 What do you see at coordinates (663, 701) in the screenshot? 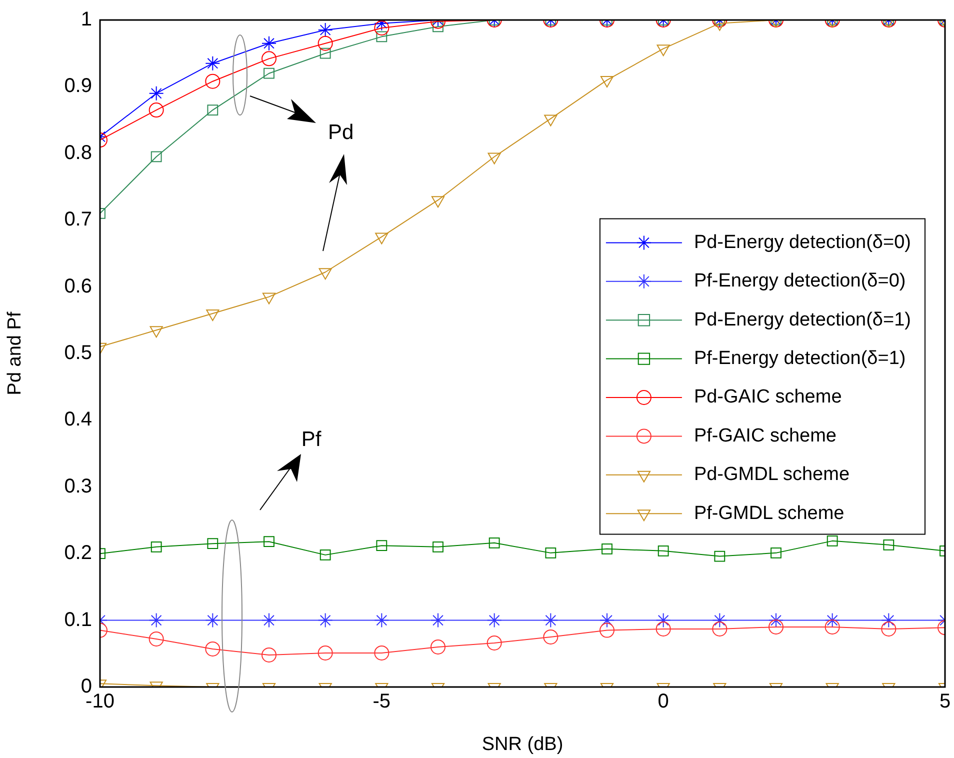
I see `x-tick-label: 0` at bounding box center [663, 701].